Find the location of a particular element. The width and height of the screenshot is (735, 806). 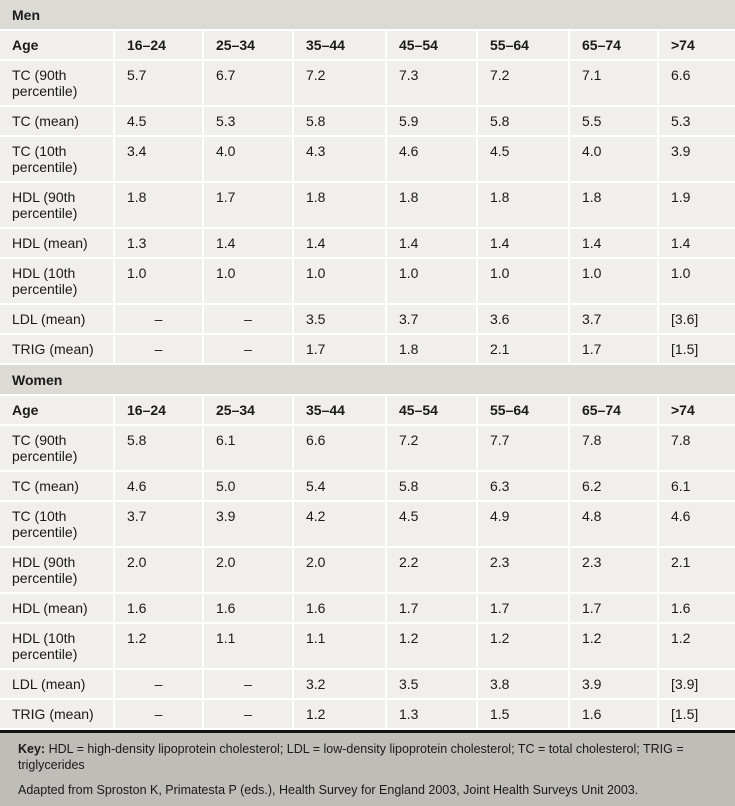

table-cell: 5.8 is located at coordinates (432, 487).